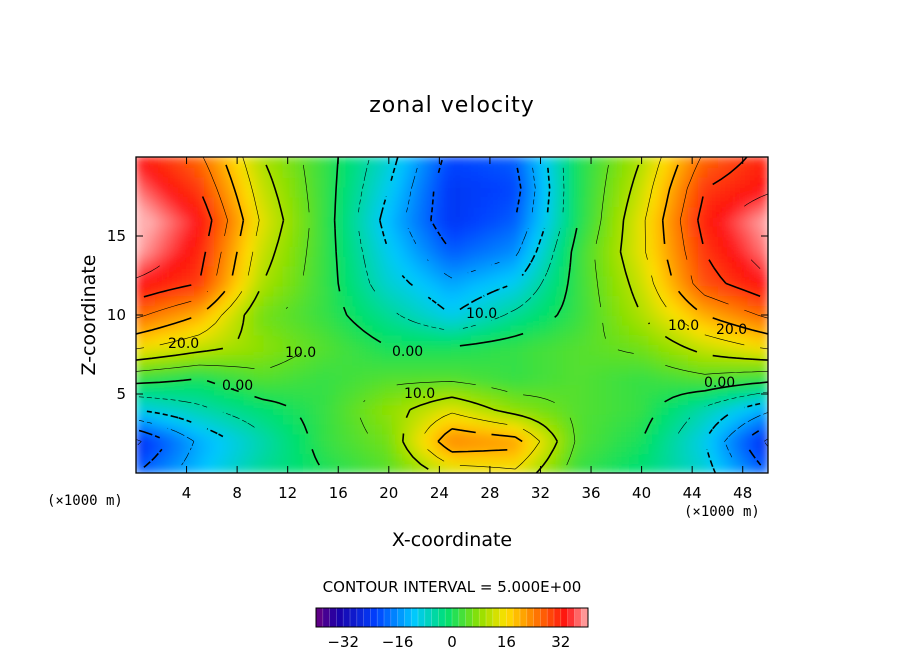 The width and height of the screenshot is (904, 654). Describe the element at coordinates (452, 587) in the screenshot. I see `contour-interval-text: CONTOUR INTERVAL = 5.000E+00` at that location.